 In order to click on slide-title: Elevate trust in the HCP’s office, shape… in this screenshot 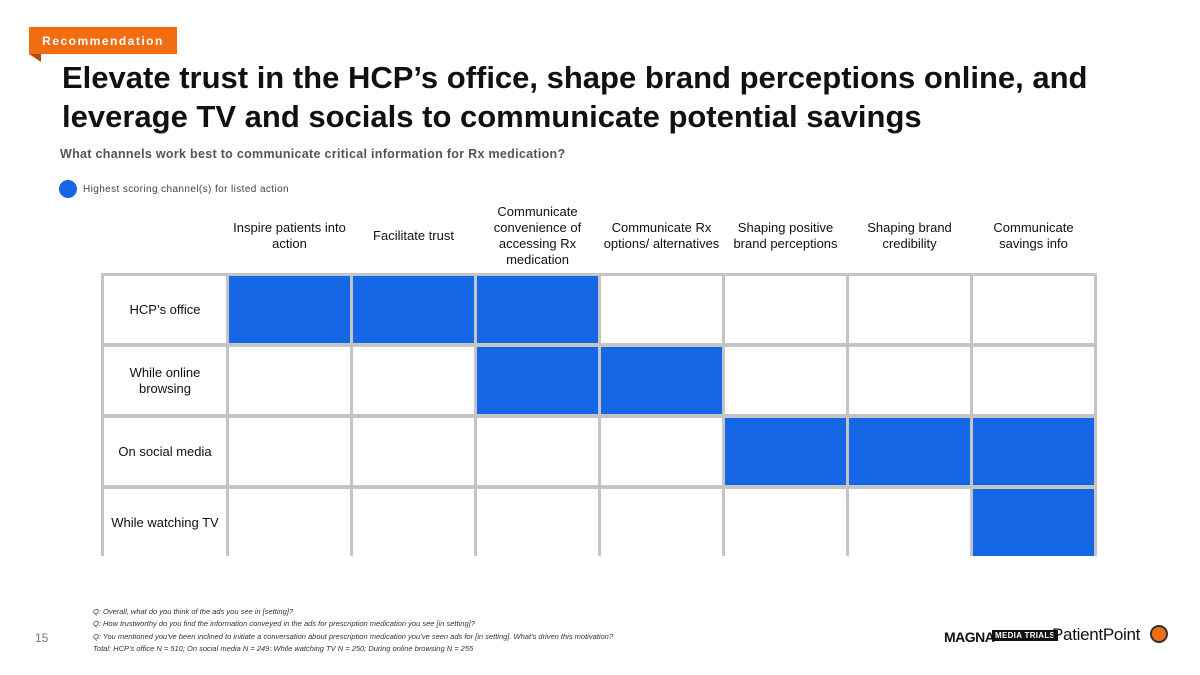, I will do `click(575, 97)`.